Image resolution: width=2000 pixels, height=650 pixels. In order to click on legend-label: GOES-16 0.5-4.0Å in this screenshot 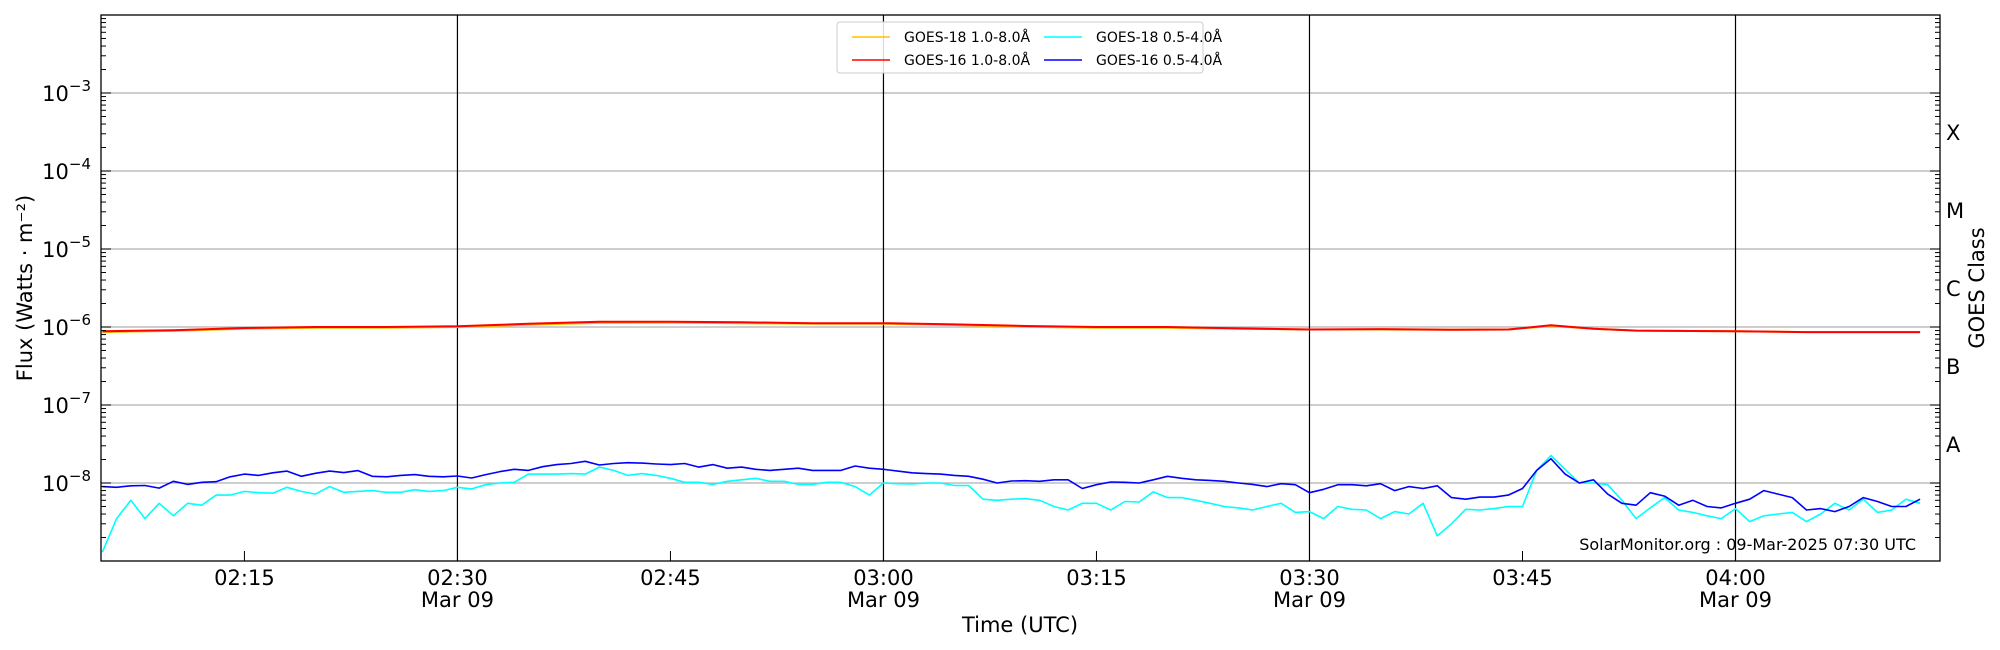, I will do `click(1159, 60)`.